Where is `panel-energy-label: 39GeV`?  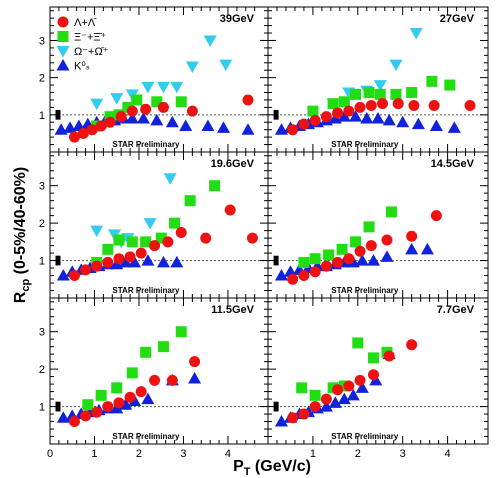 panel-energy-label: 39GeV is located at coordinates (237, 19).